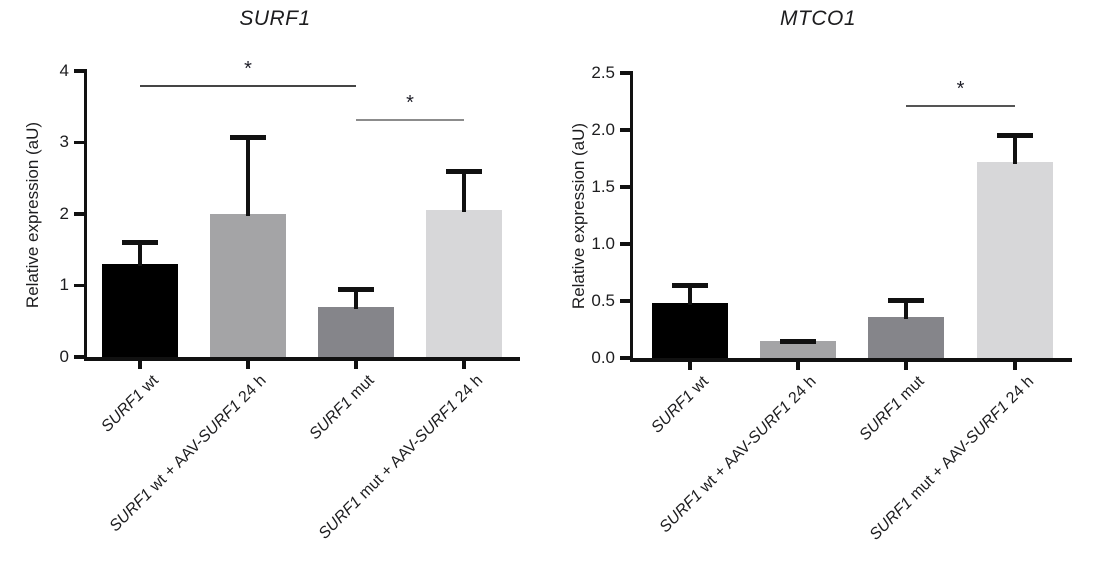 The image size is (1114, 567). What do you see at coordinates (64, 356) in the screenshot?
I see `y-tick-label: 0` at bounding box center [64, 356].